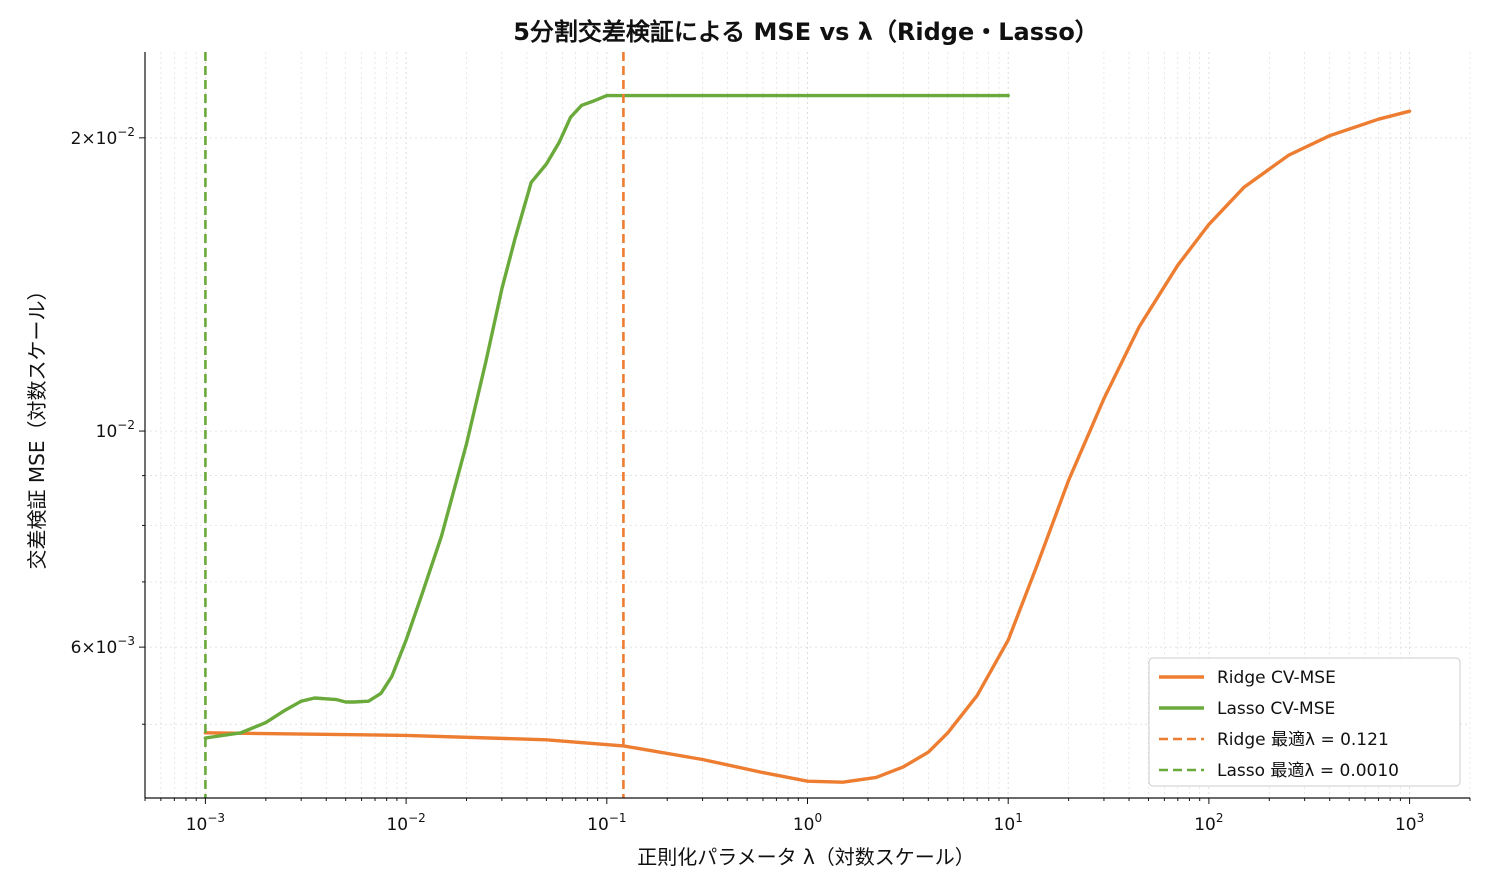 This screenshot has height=884, width=1485. Describe the element at coordinates (1276, 709) in the screenshot. I see `legend-entry: Lasso CV-MSE` at that location.